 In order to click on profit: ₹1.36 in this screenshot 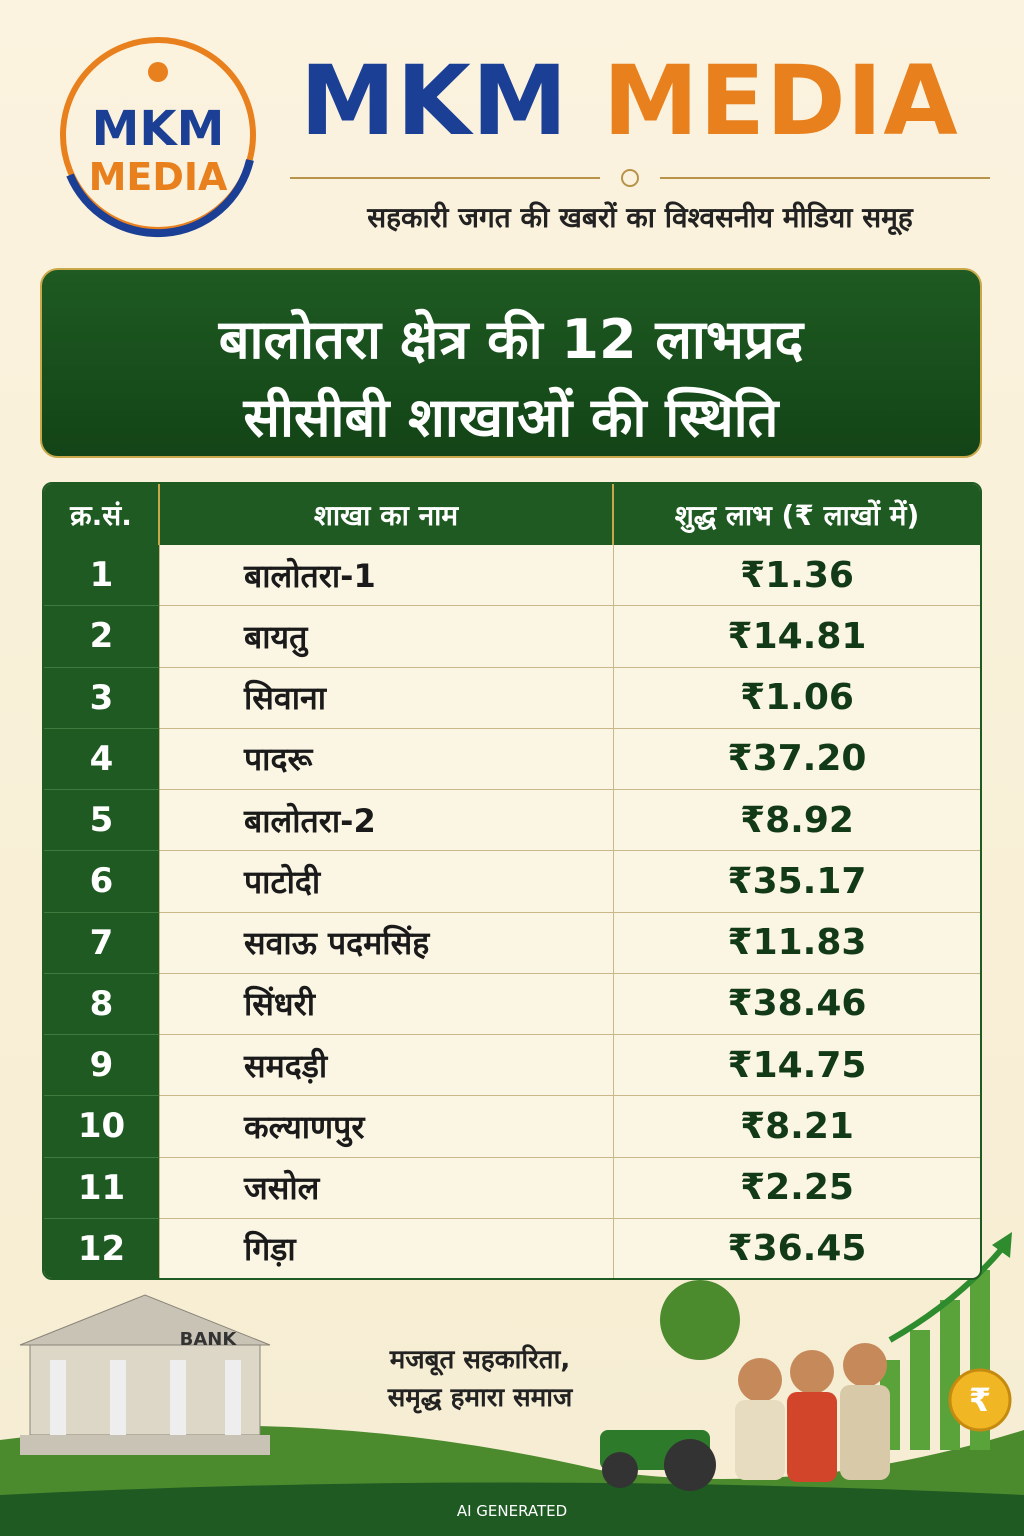, I will do `click(797, 576)`.